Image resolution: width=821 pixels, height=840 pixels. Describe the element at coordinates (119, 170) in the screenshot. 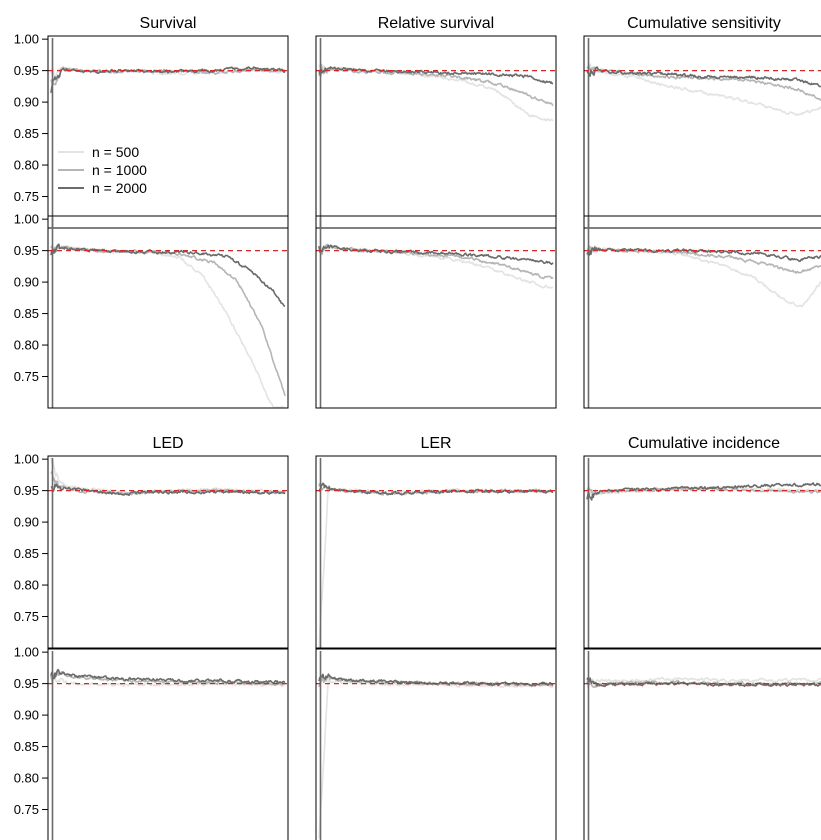

I see `legend-label: n = 1000` at that location.